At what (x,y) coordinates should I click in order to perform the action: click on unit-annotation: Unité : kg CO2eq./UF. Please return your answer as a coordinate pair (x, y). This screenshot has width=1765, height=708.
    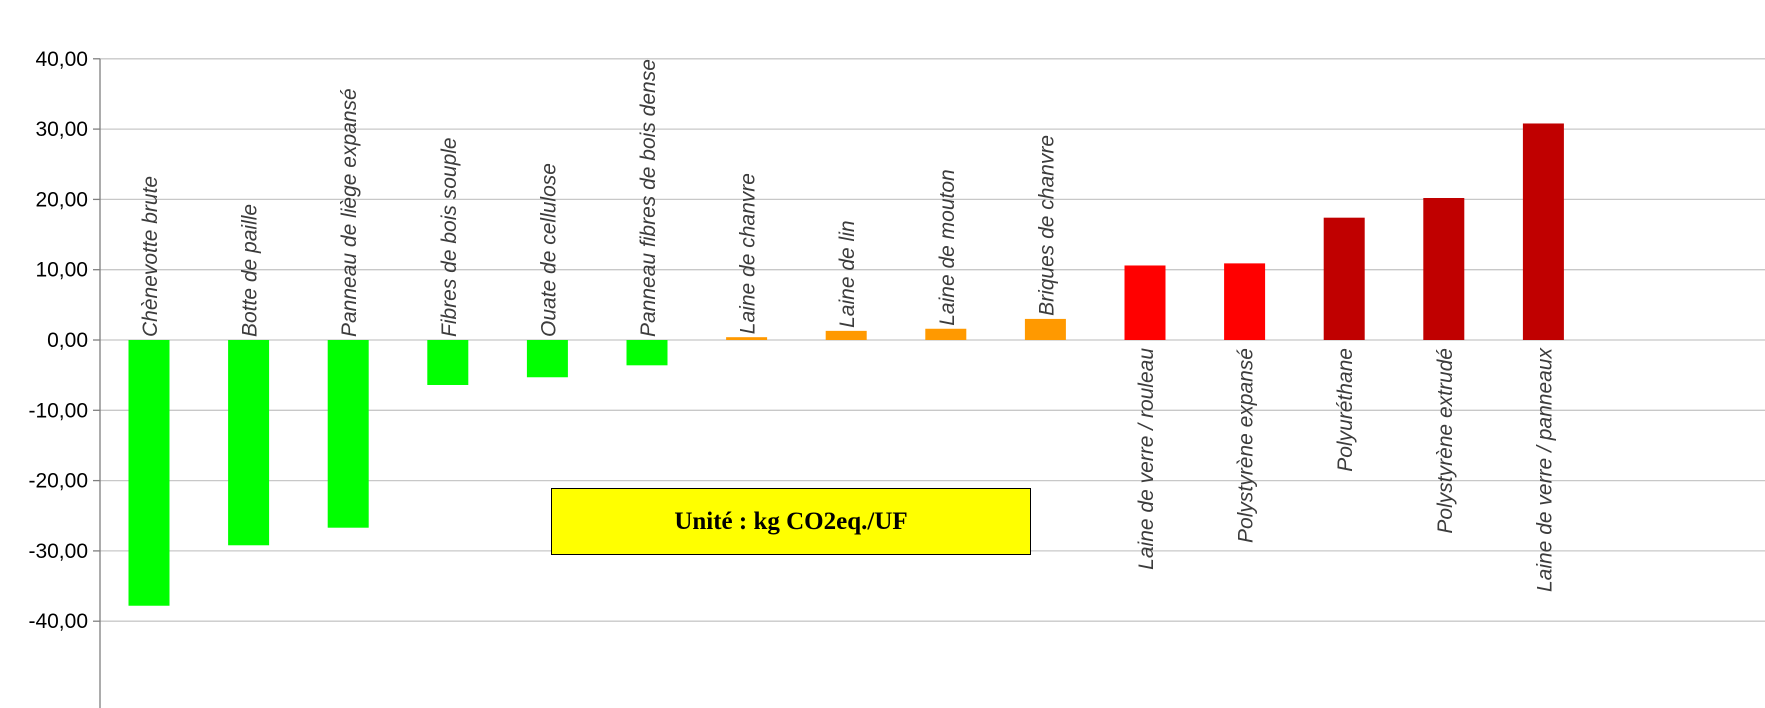
    Looking at the image, I should click on (791, 521).